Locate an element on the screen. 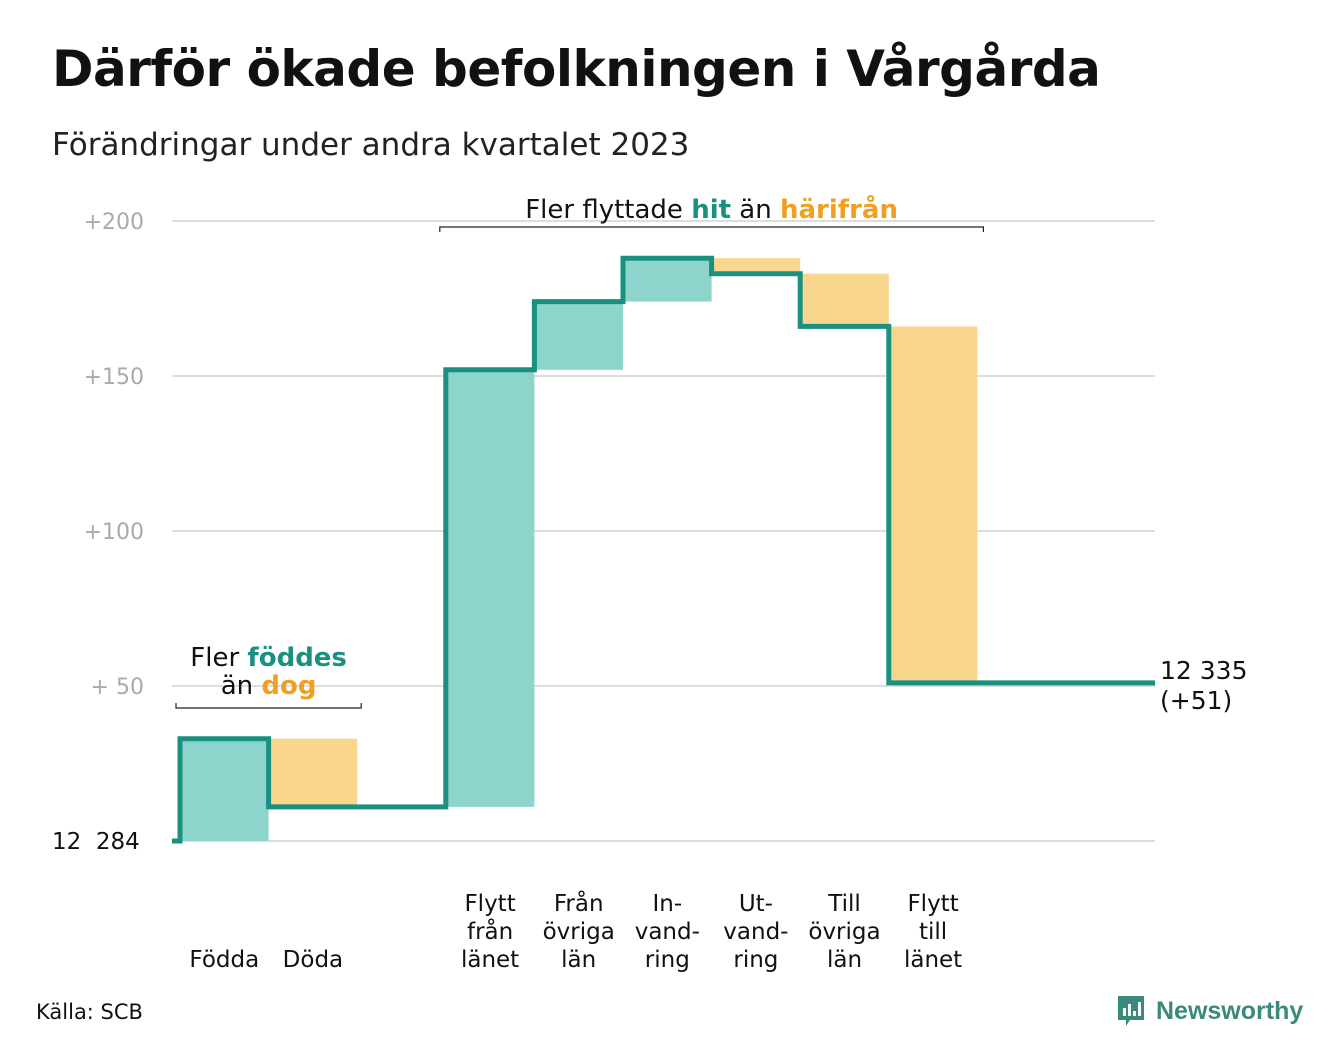 Image resolution: width=1340 pixels, height=1060 pixels. end-value-label: 12 335 is located at coordinates (1203, 670).